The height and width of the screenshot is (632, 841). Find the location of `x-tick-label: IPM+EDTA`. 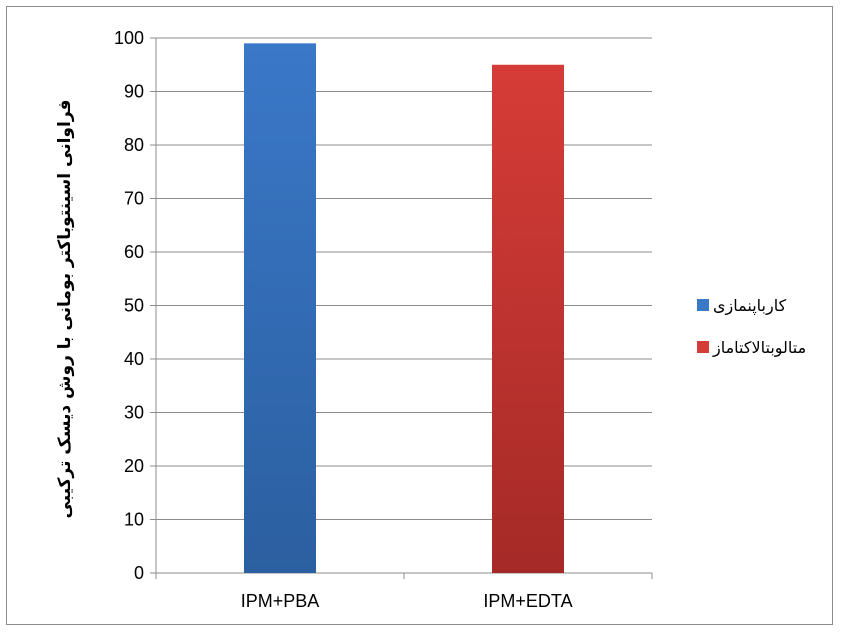

x-tick-label: IPM+EDTA is located at coordinates (527, 601).